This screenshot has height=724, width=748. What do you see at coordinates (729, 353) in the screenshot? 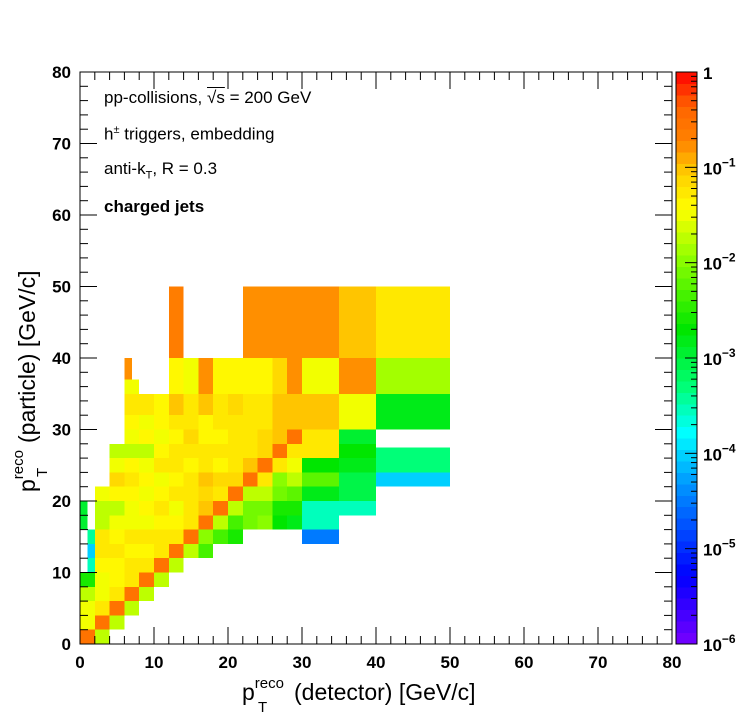
I see `colorbar-tick-exponent: −3` at bounding box center [729, 353].